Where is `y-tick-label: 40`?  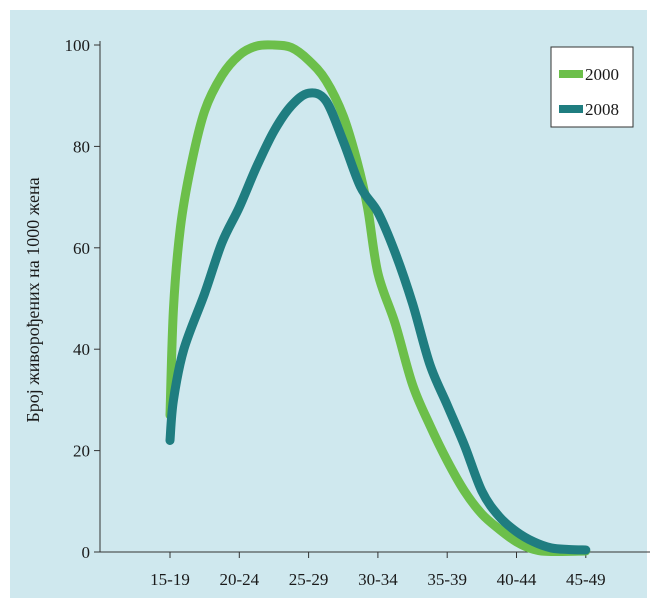 y-tick-label: 40 is located at coordinates (81, 349).